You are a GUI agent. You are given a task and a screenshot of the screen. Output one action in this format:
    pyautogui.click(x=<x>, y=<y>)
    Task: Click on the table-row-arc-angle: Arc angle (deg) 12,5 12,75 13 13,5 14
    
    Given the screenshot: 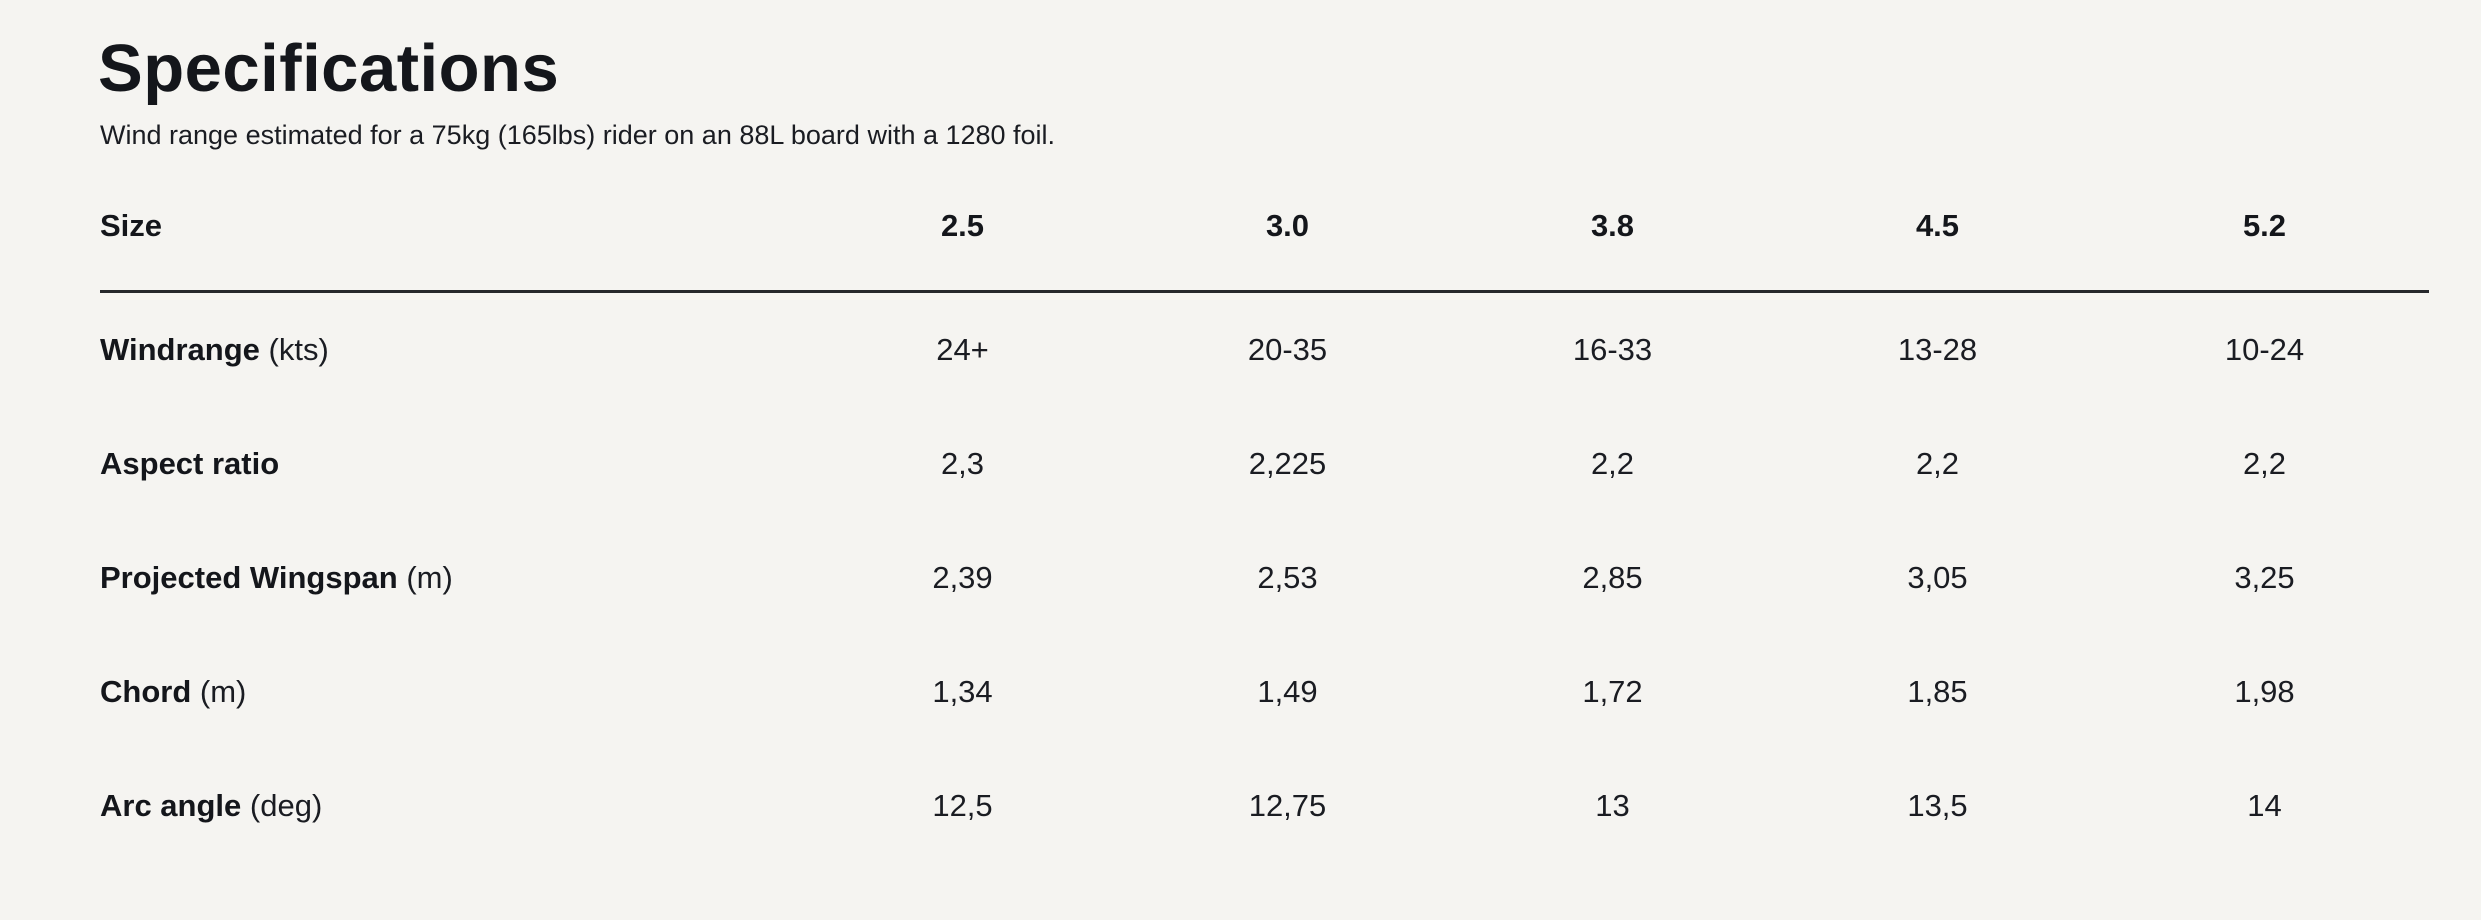 What is the action you would take?
    pyautogui.click(x=1264, y=806)
    